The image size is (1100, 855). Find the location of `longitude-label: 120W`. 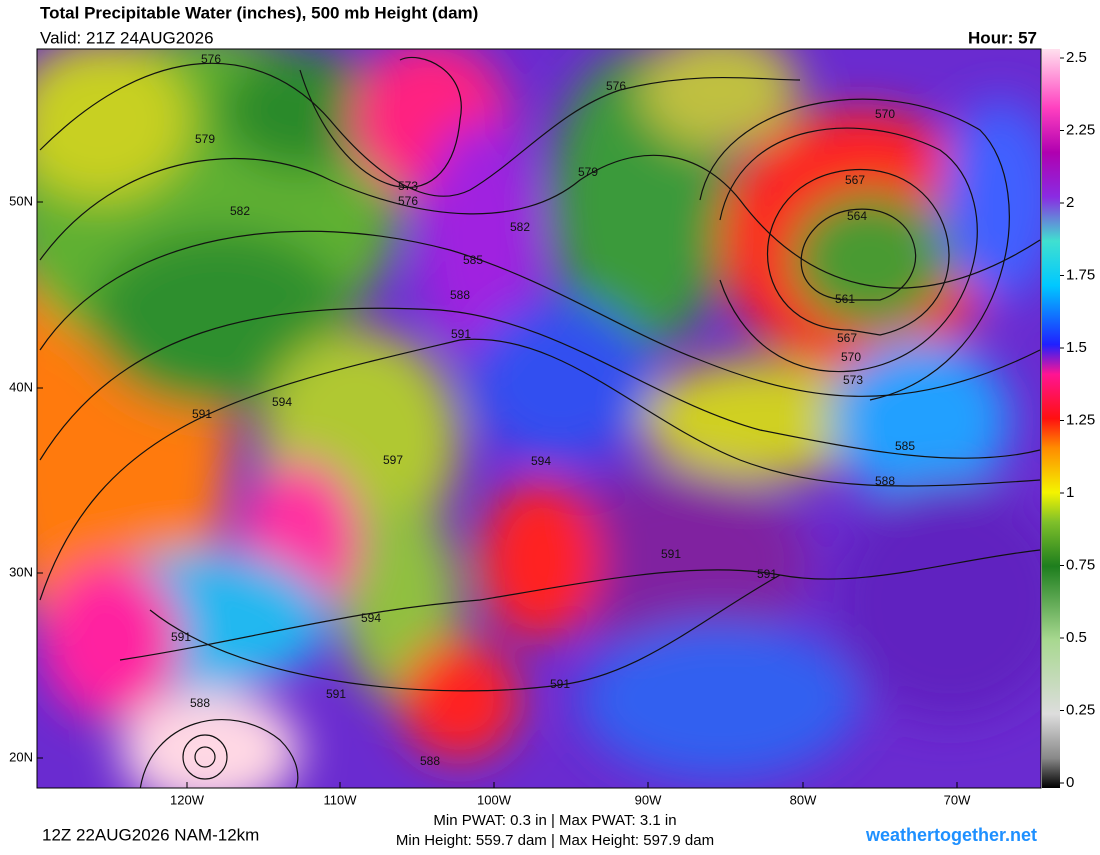

longitude-label: 120W is located at coordinates (187, 799).